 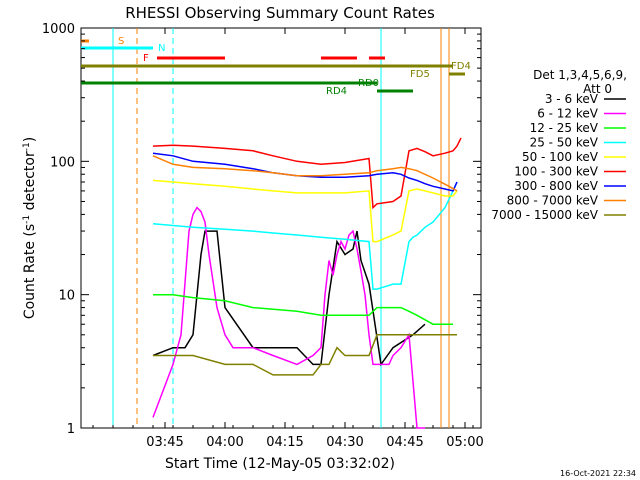 What do you see at coordinates (560, 157) in the screenshot?
I see `legend-label-4: 50 - 100 keV` at bounding box center [560, 157].